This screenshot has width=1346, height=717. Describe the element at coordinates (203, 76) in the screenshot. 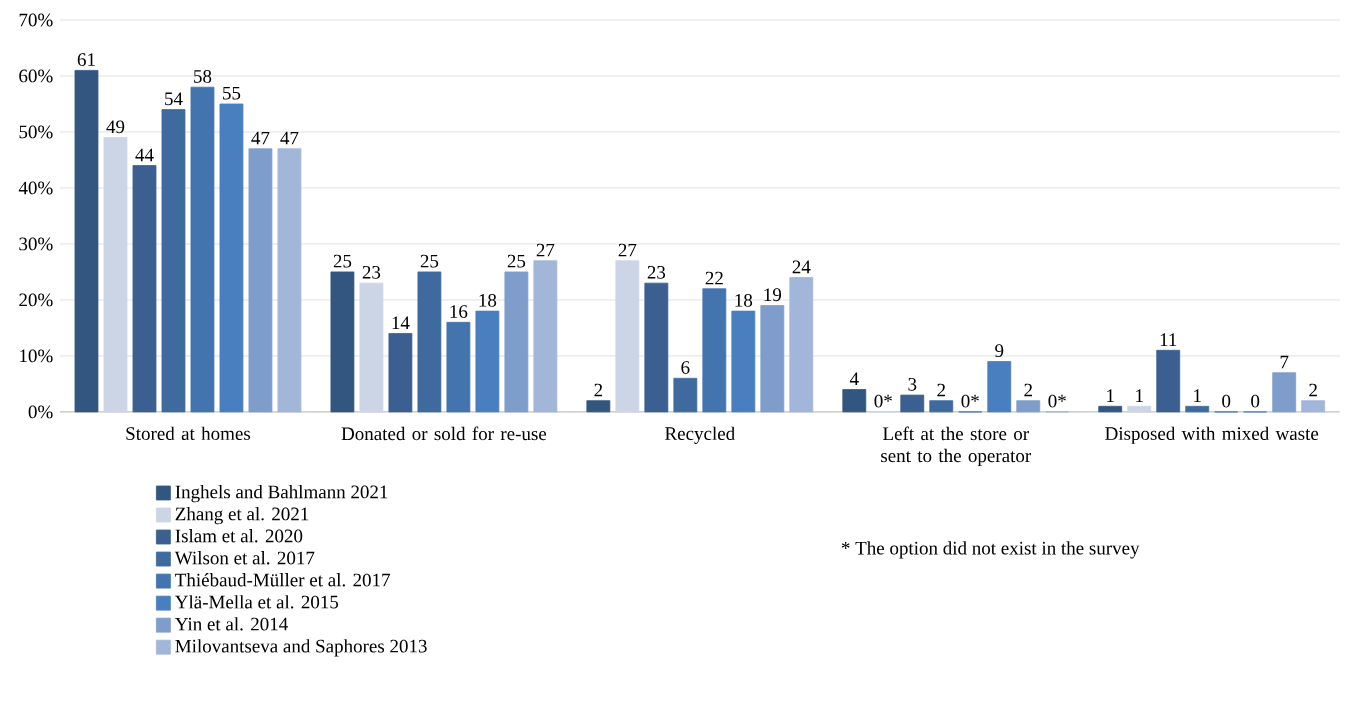

I see `data-label: 58` at that location.